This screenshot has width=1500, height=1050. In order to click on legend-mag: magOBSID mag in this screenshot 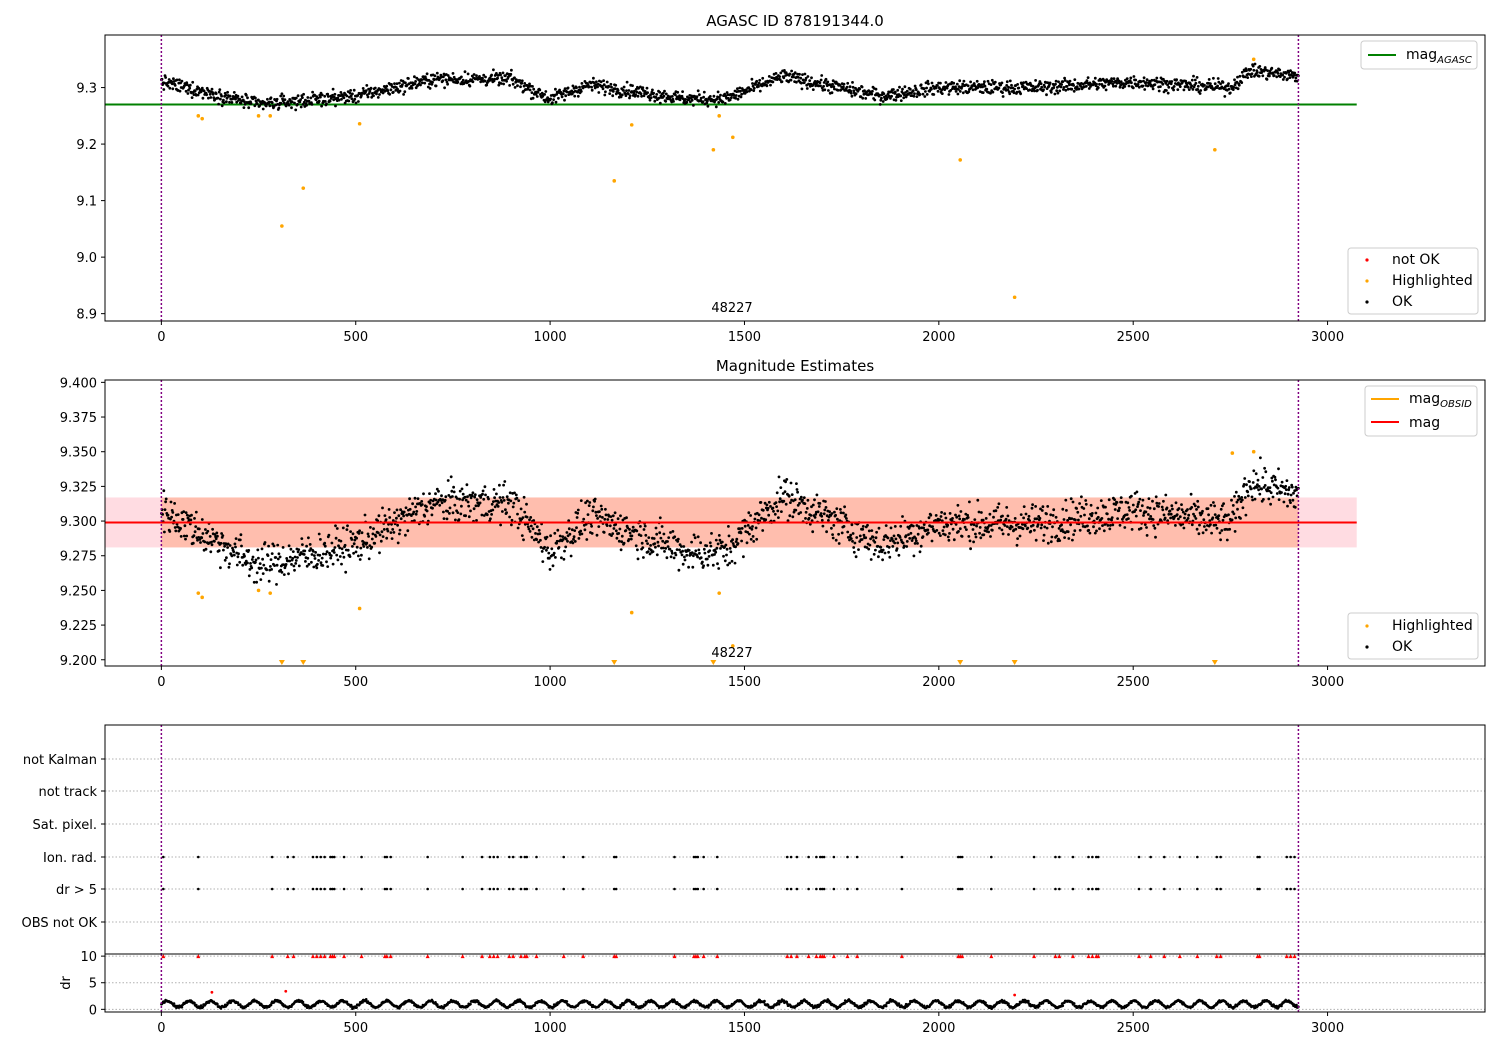, I will do `click(1421, 411)`.